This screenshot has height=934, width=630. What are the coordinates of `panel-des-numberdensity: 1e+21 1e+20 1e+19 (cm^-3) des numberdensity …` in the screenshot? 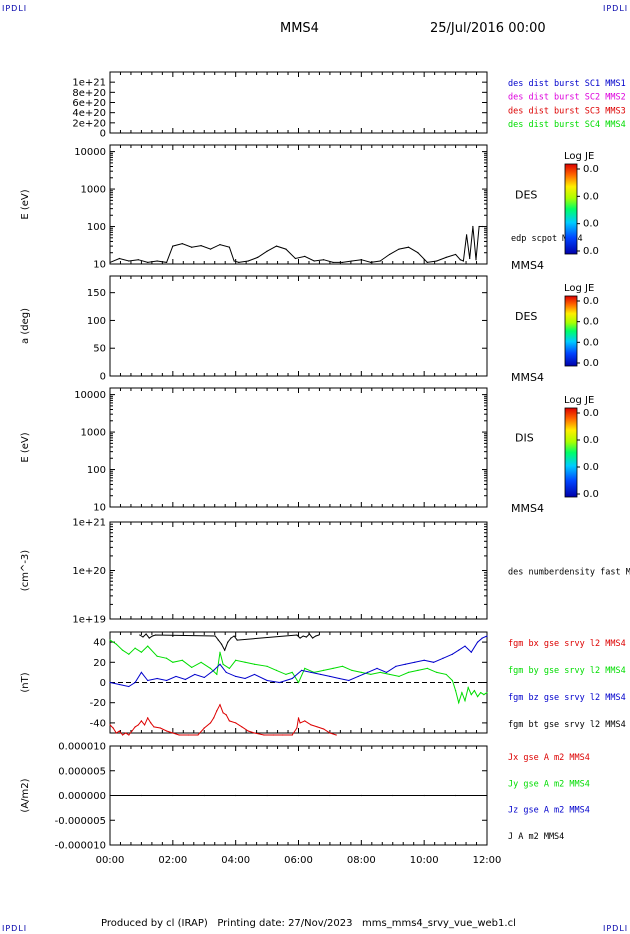 It's located at (325, 572).